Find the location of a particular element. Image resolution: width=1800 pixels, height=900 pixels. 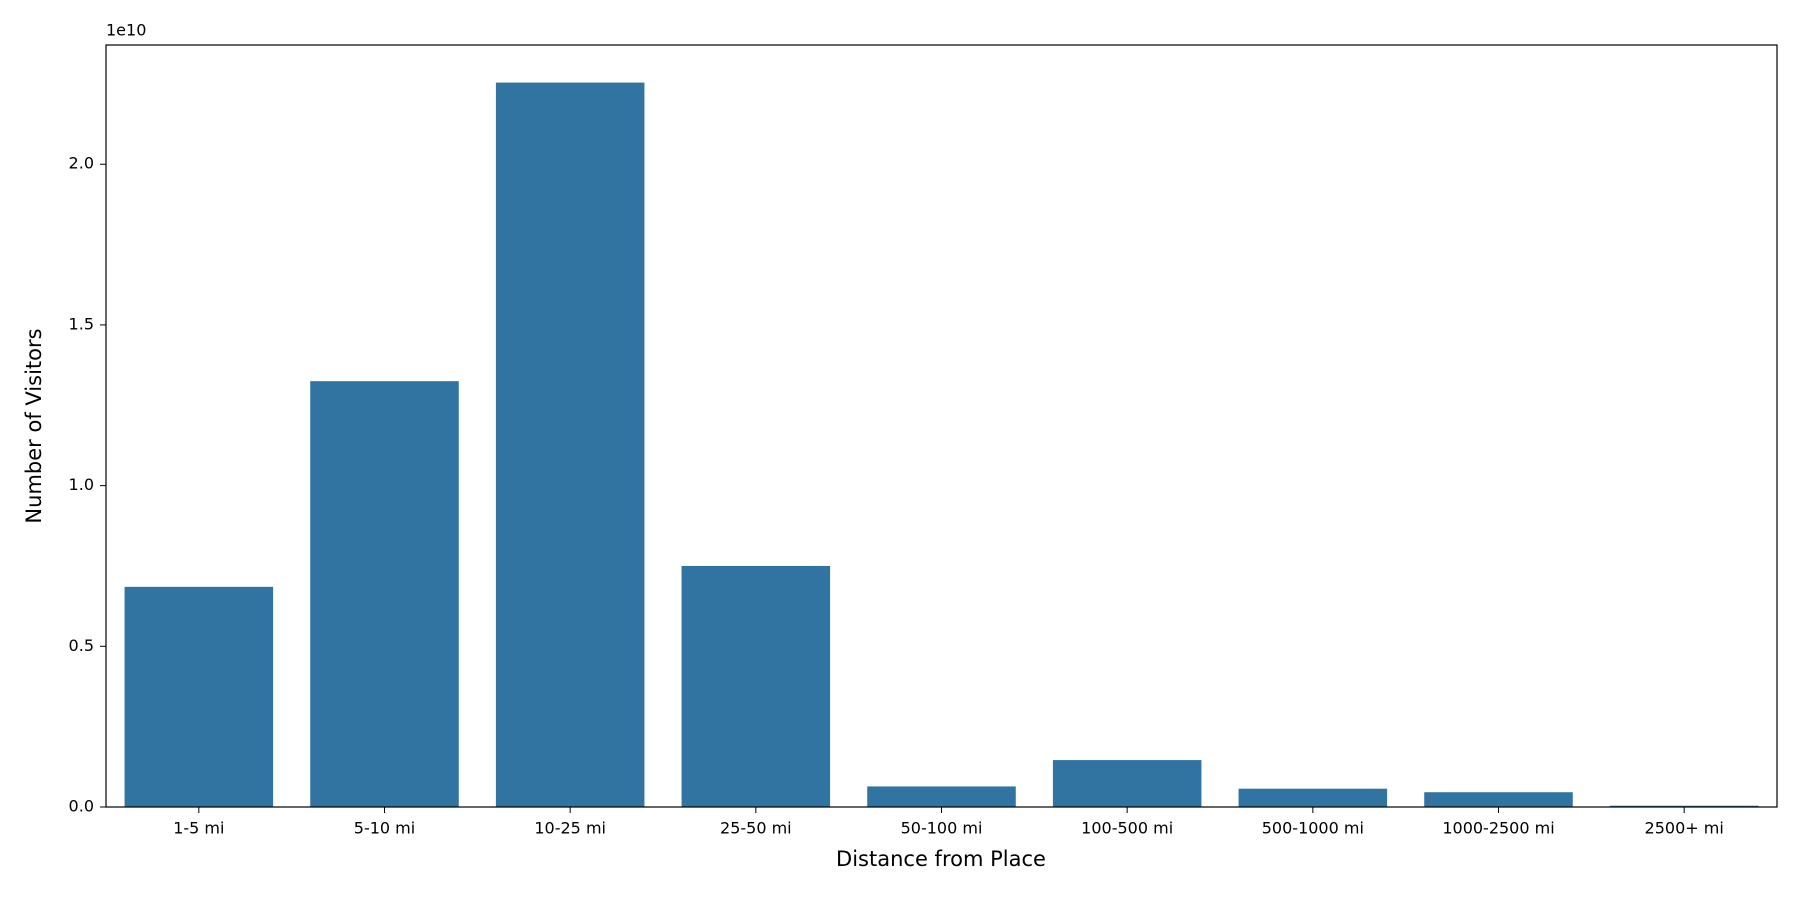

y-tick-label: 2.0 is located at coordinates (81, 163).